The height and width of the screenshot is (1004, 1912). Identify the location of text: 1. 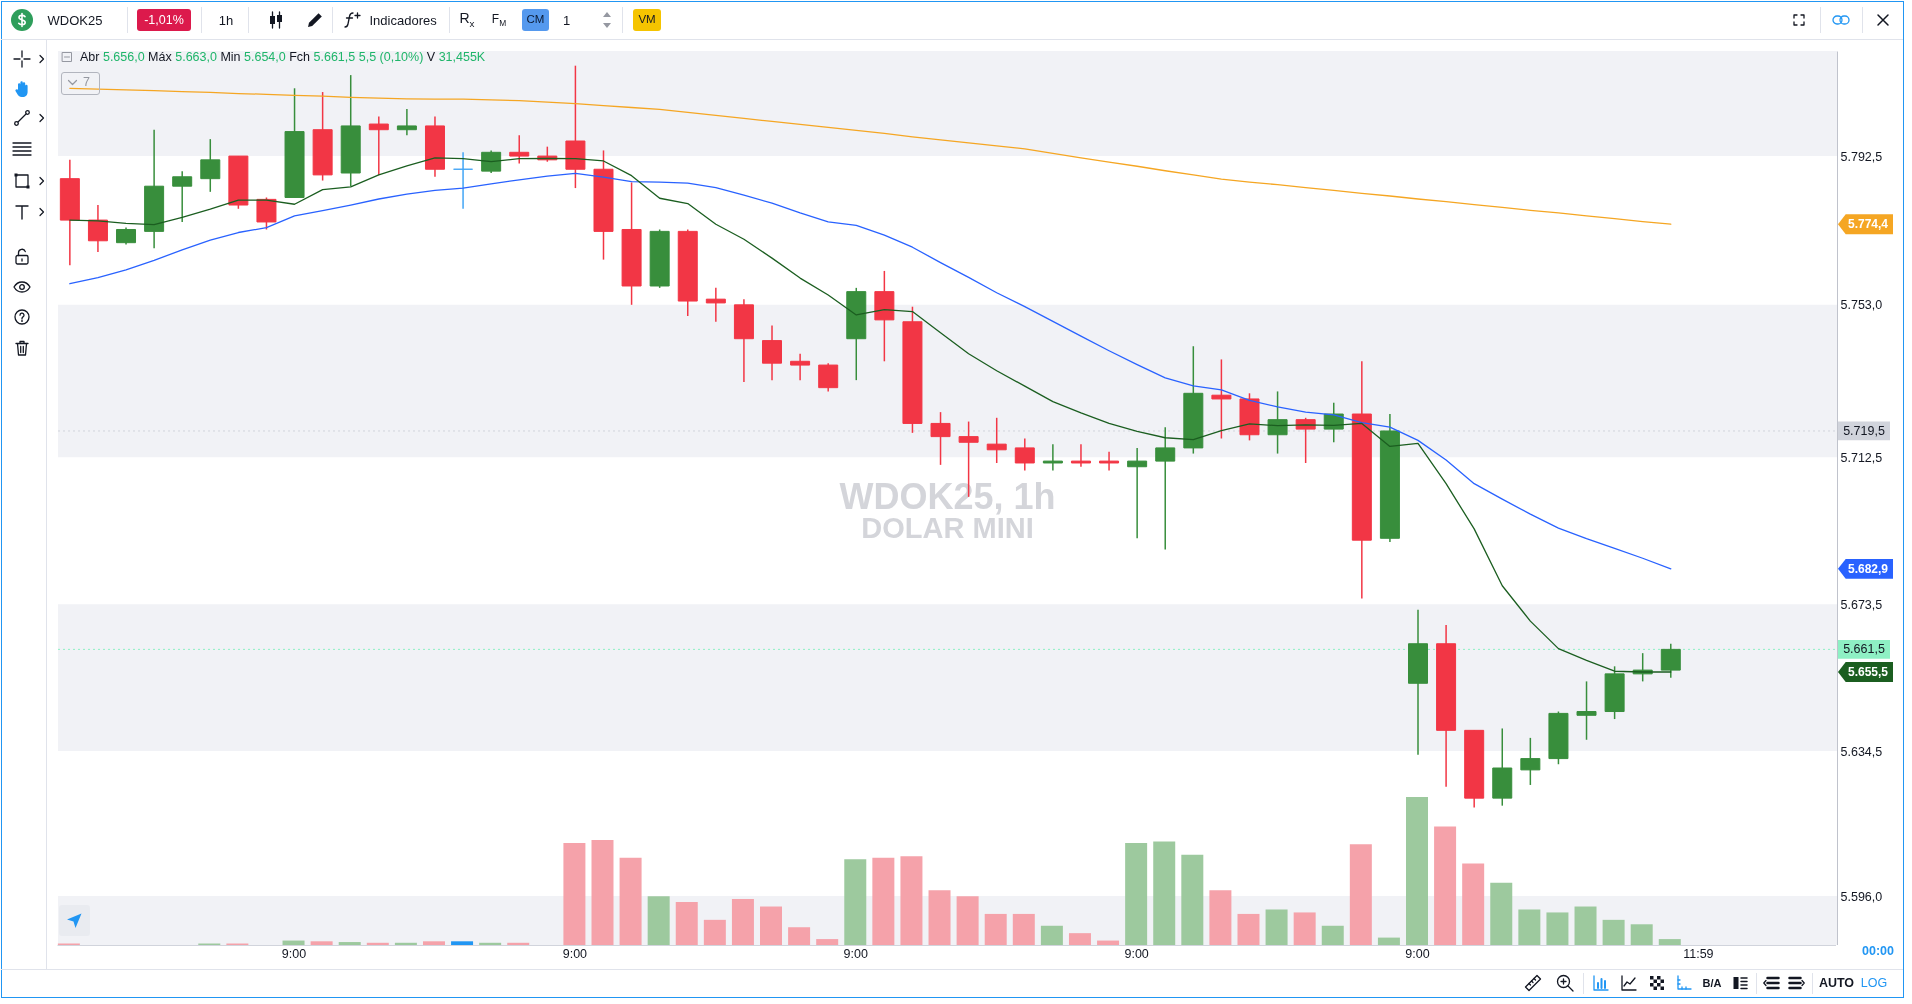
(567, 19).